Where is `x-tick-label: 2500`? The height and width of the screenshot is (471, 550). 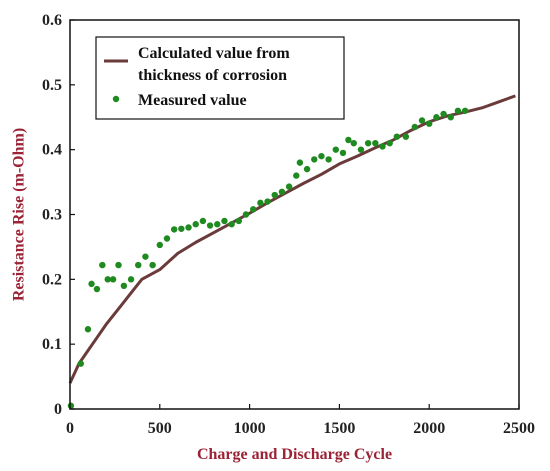
x-tick-label: 2500 is located at coordinates (519, 428).